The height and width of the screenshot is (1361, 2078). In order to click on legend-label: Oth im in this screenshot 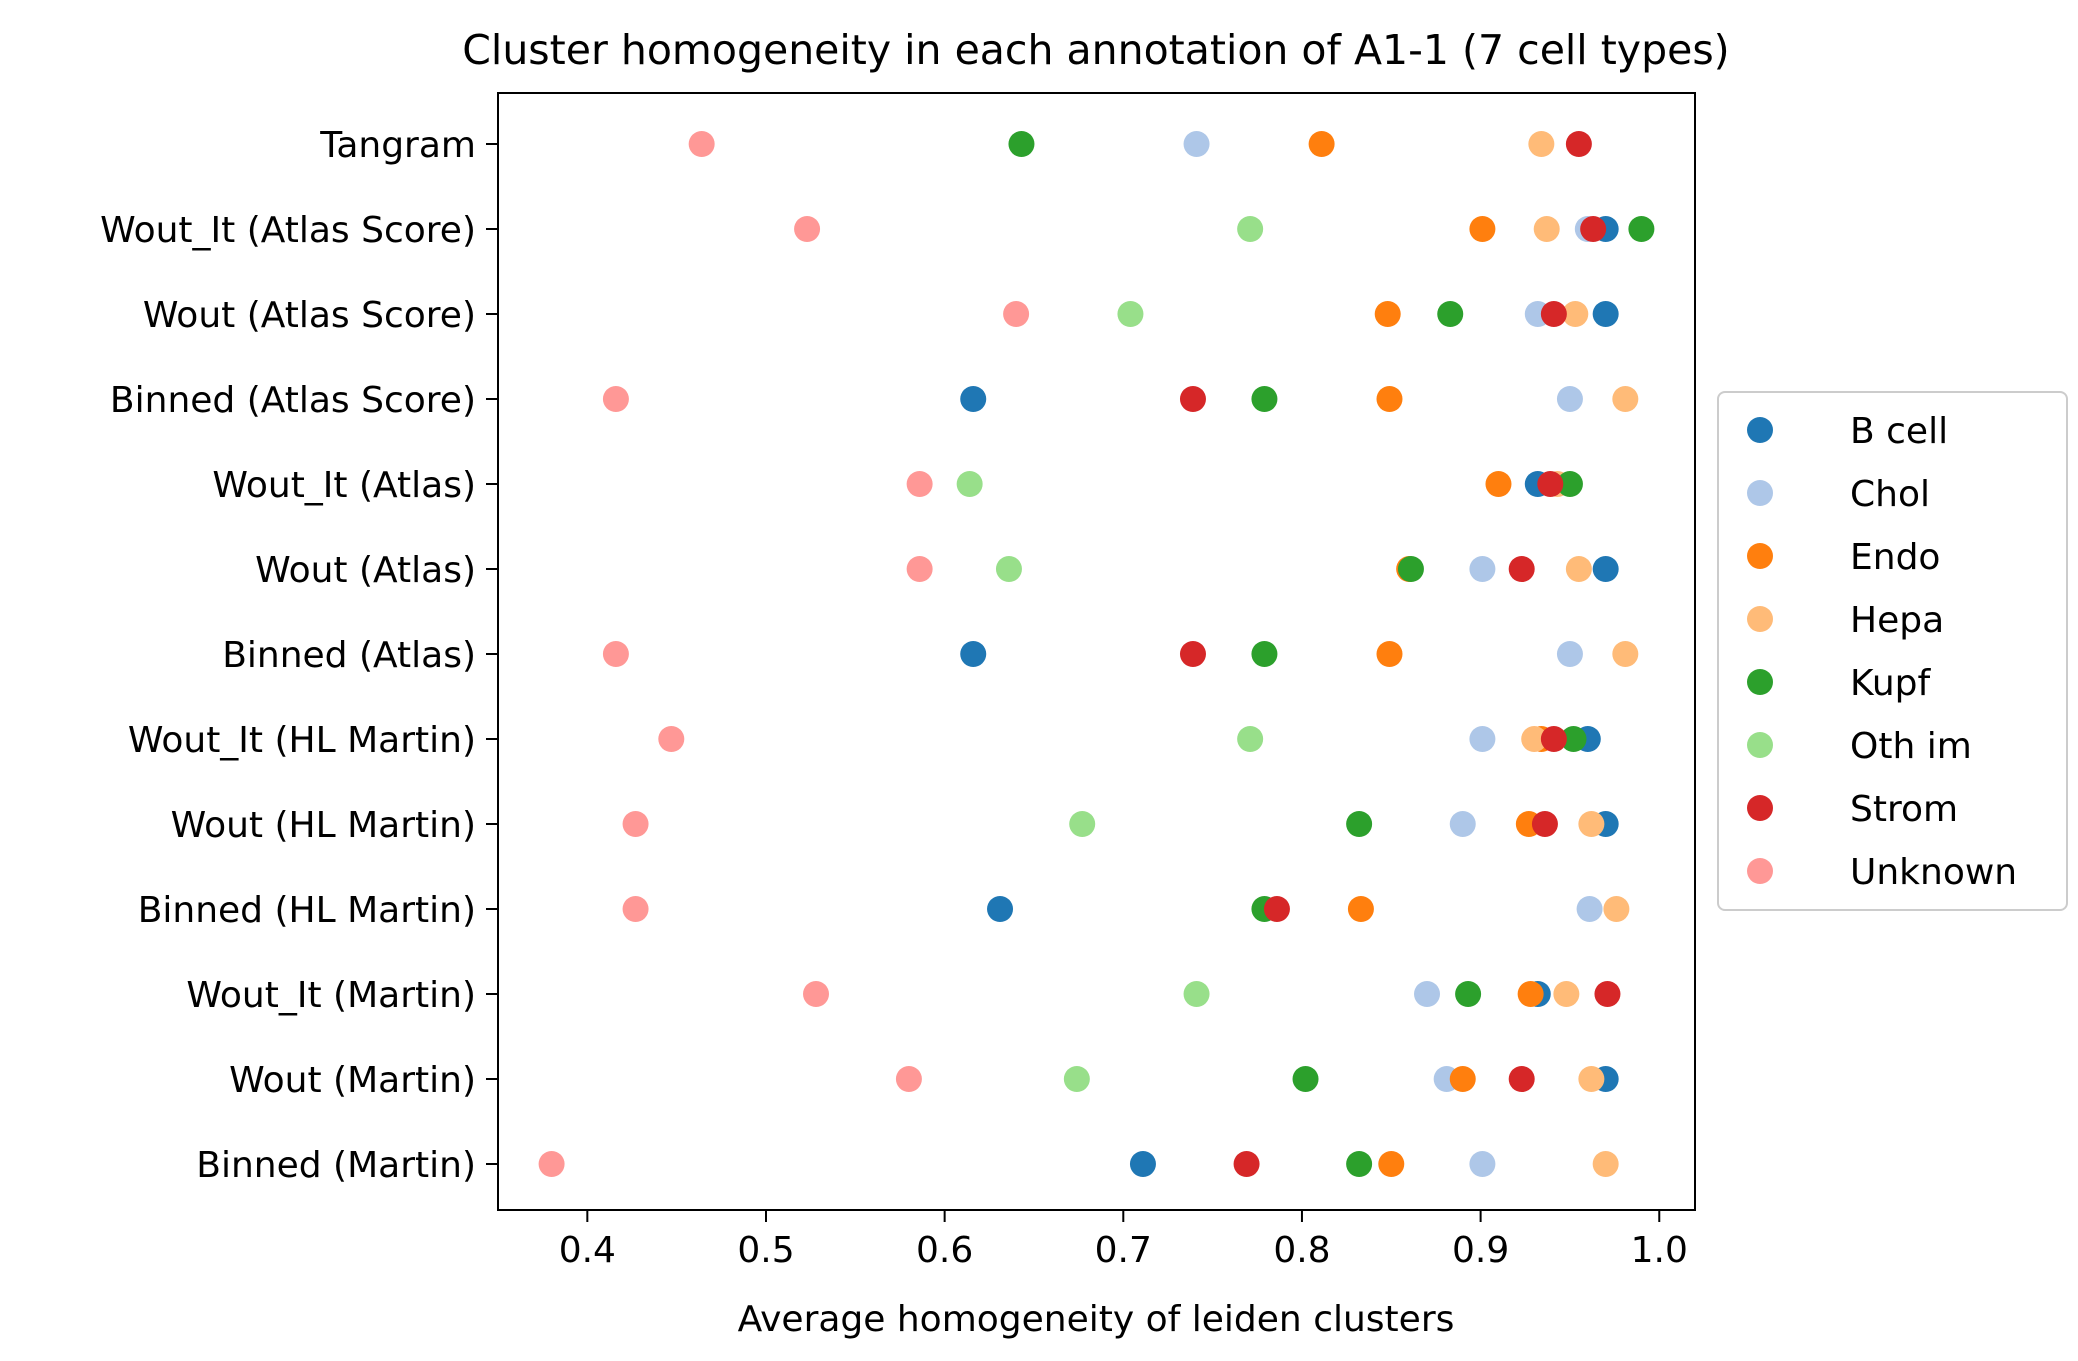, I will do `click(1911, 746)`.